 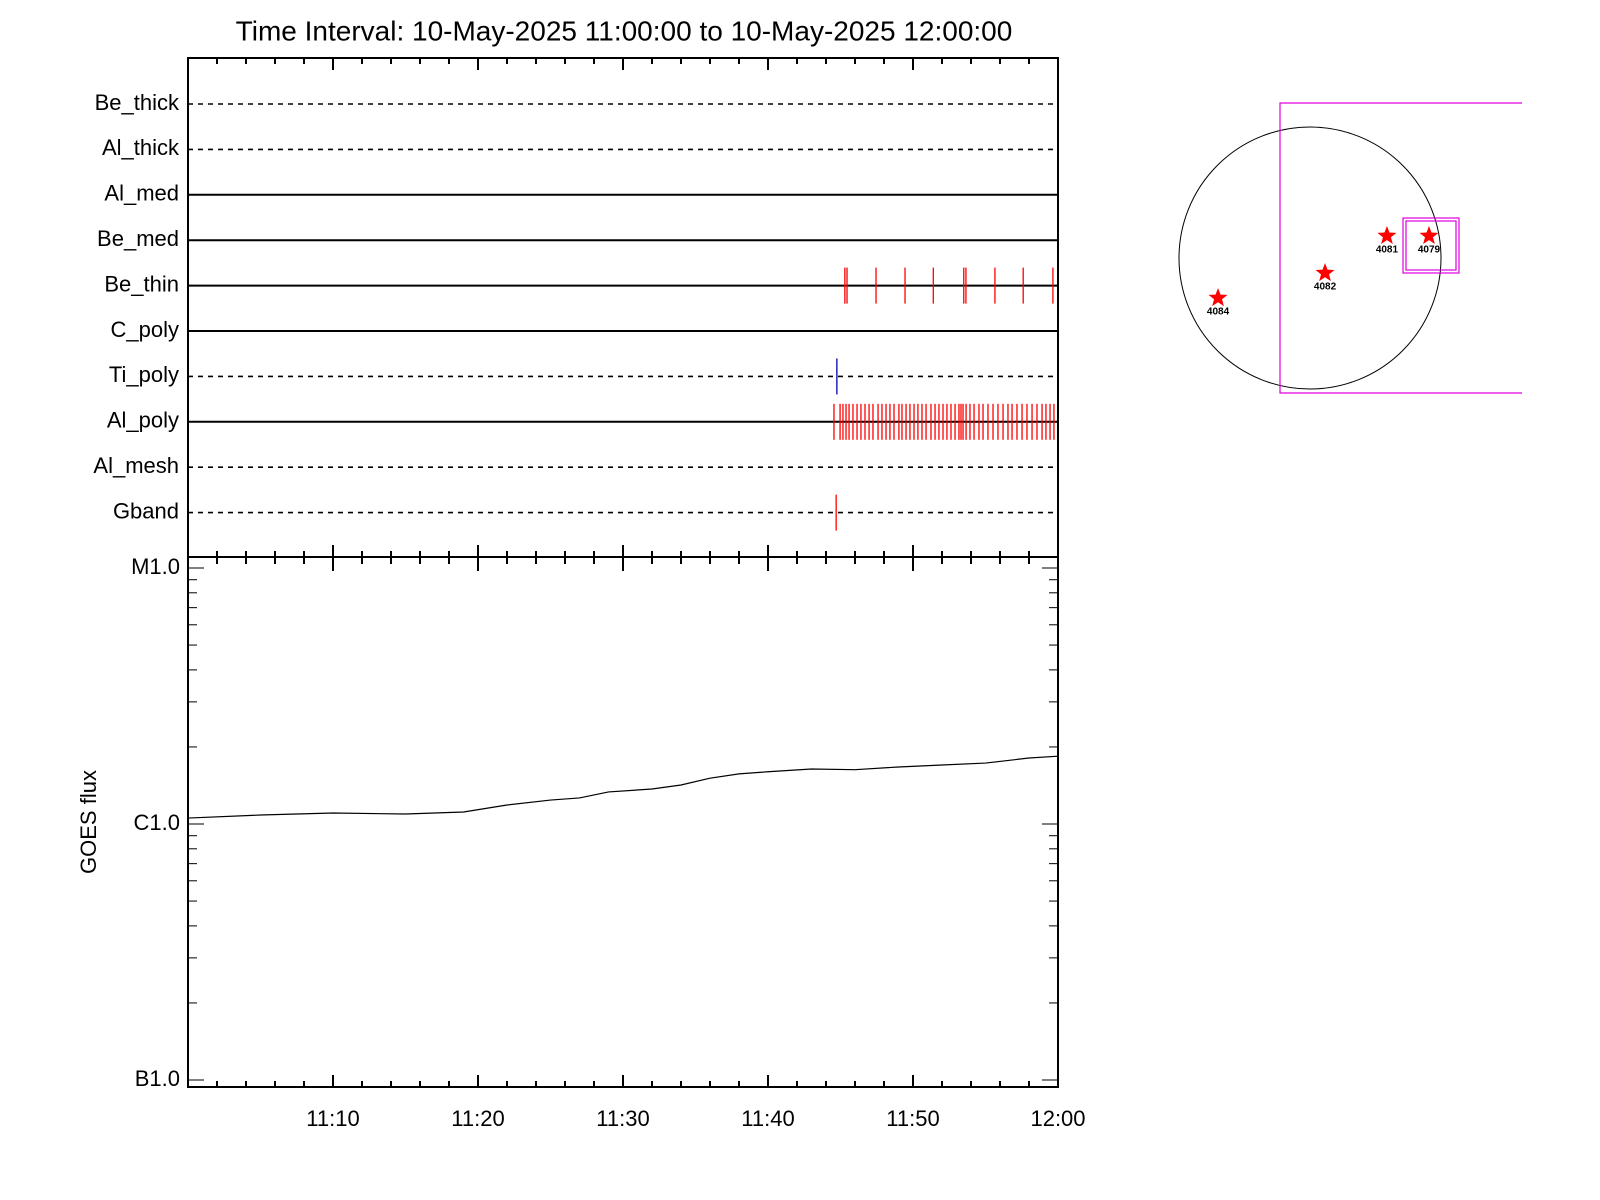 I want to click on x-tick-label: 11:20, so click(x=477, y=1118).